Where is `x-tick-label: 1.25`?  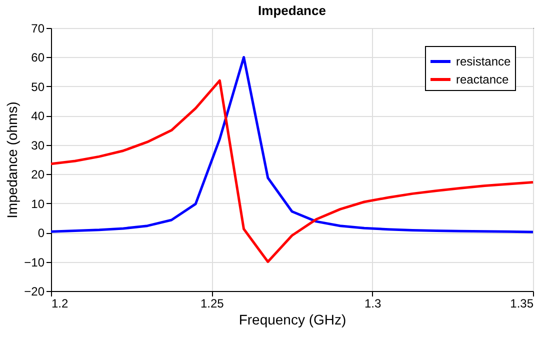
x-tick-label: 1.25 is located at coordinates (212, 303).